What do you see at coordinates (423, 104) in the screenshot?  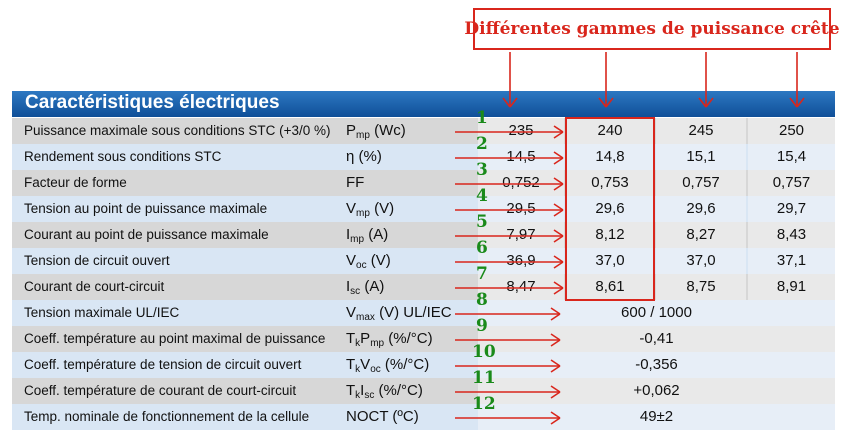 I see `table-title-bar: Caractéristiques électriques` at bounding box center [423, 104].